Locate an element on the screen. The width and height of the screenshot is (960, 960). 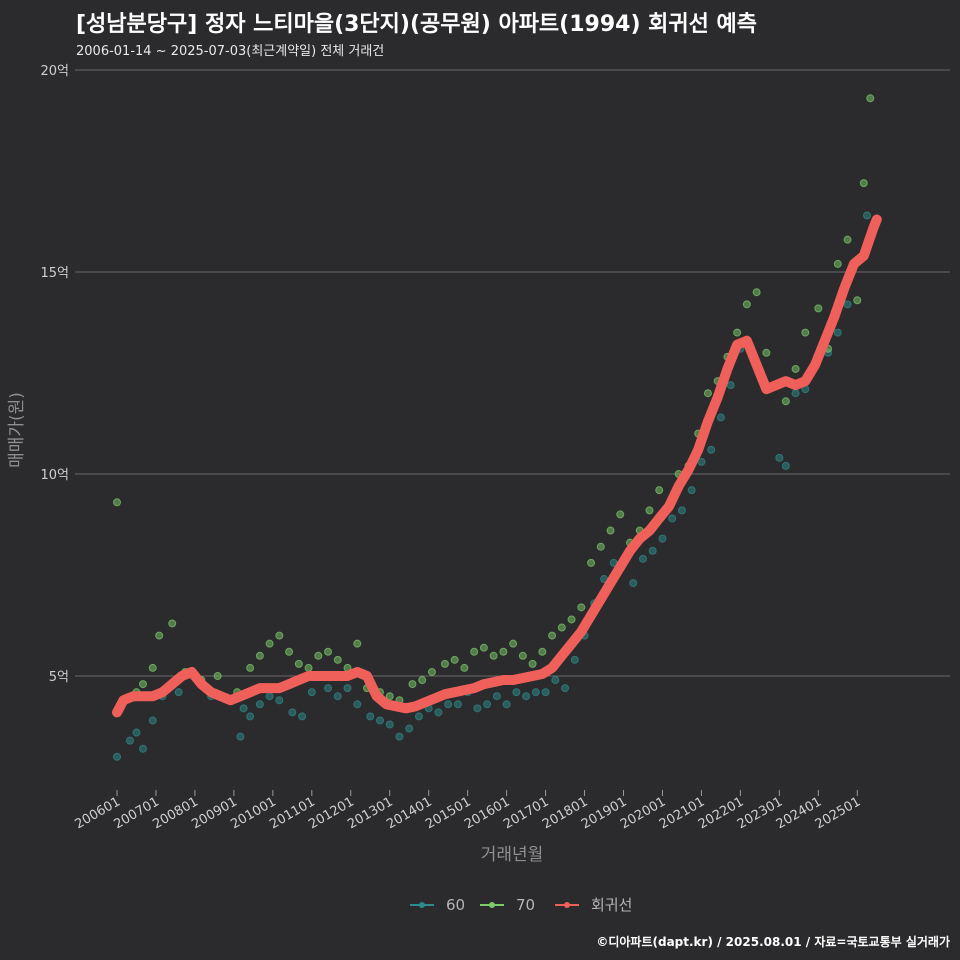
x-axis-label: 거래년월 is located at coordinates (512, 855).